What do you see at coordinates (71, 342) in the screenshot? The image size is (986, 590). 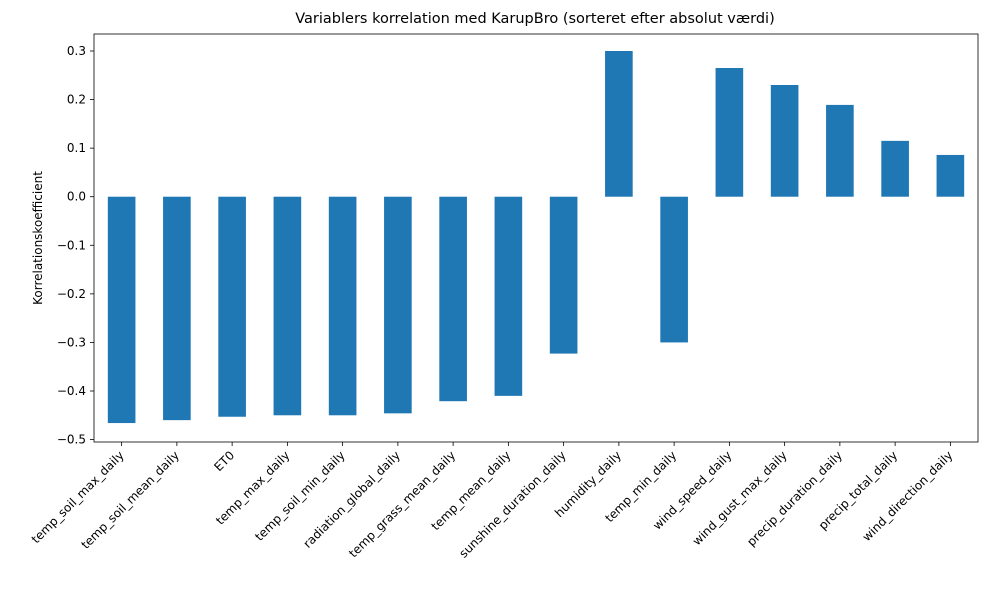 I see `y-tick-label: −0.3` at bounding box center [71, 342].